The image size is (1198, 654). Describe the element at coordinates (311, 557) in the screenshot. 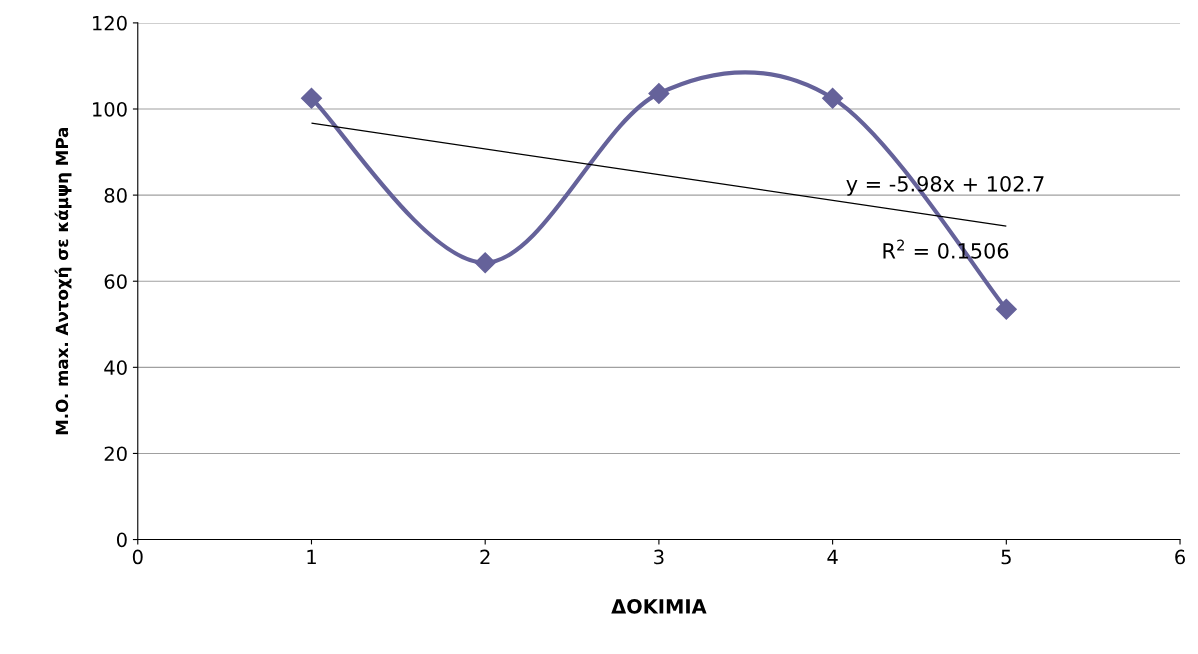

I see `x-tick-label: 1` at that location.